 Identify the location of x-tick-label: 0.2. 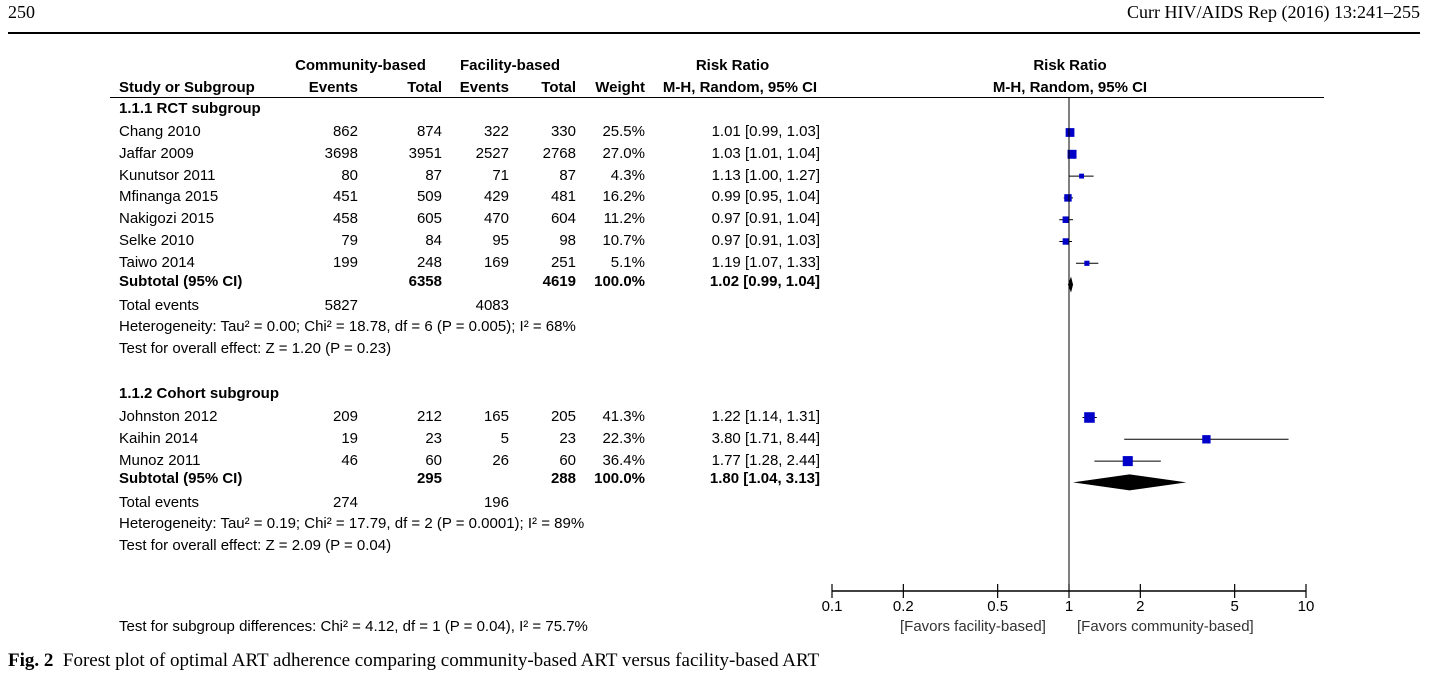
(903, 606).